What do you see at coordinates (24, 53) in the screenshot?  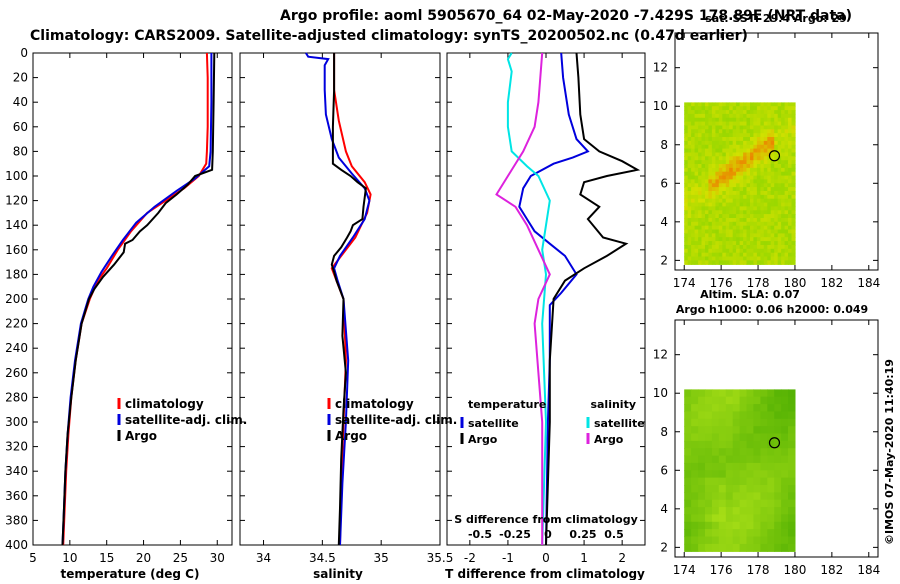 I see `depth-tick-label: 0` at bounding box center [24, 53].